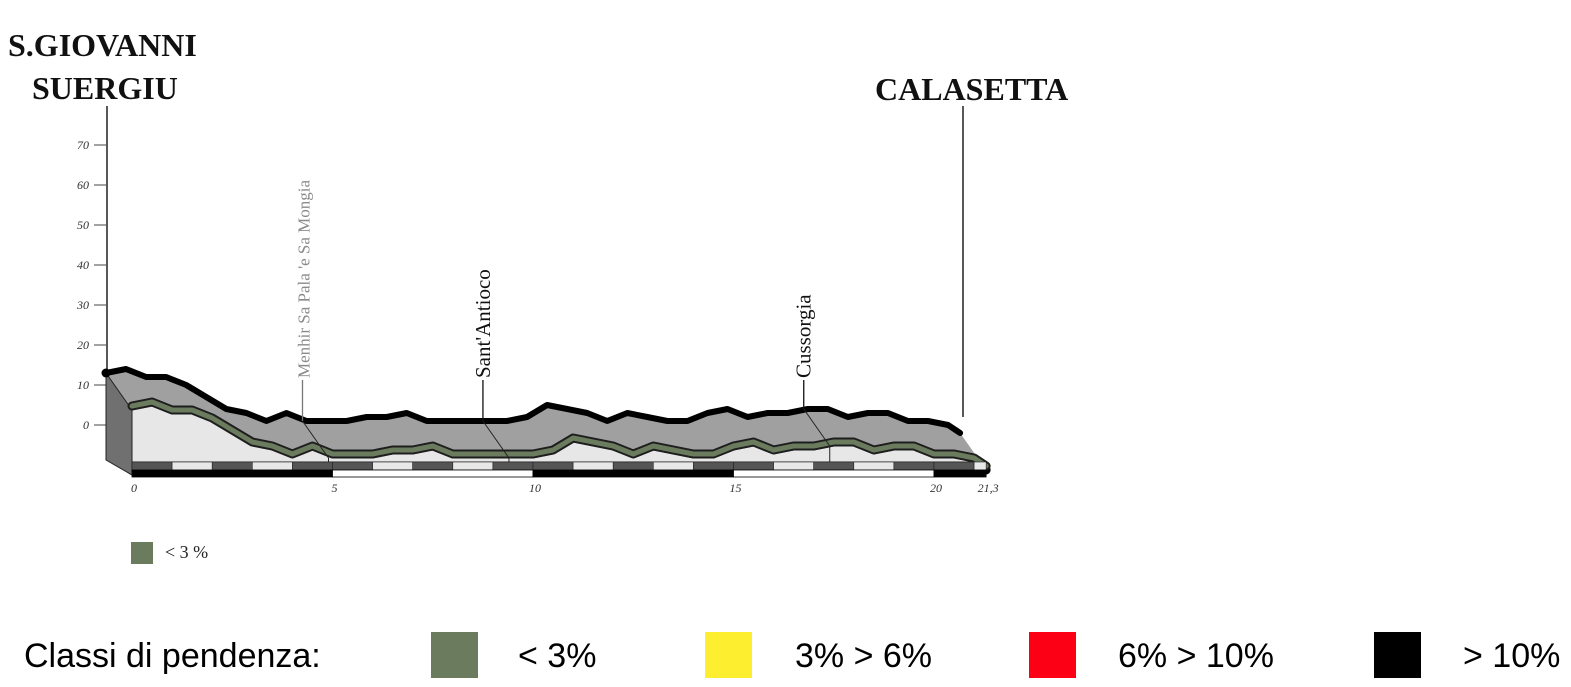 The image size is (1571, 687). Describe the element at coordinates (303, 278) in the screenshot. I see `poi-label: Menhir Sa Pala 'e Sa Mongia` at that location.